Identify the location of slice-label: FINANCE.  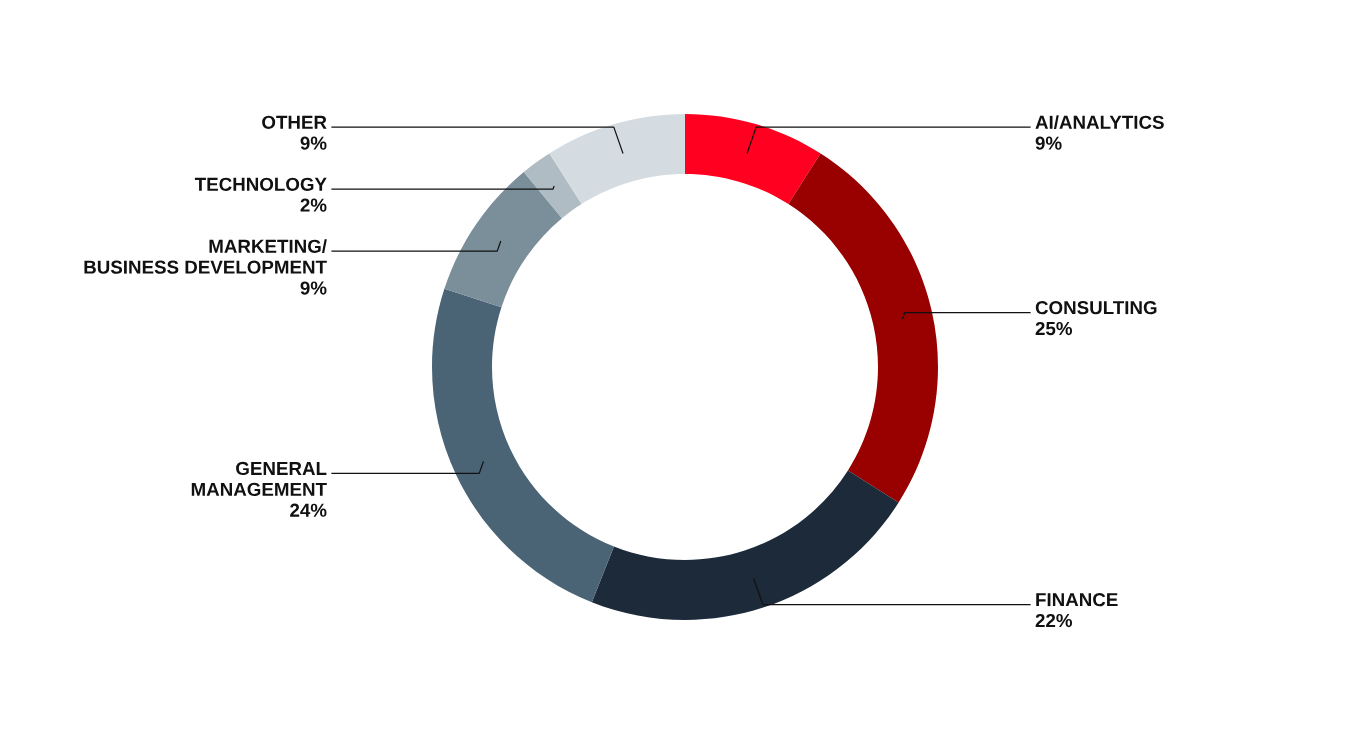
(1077, 600).